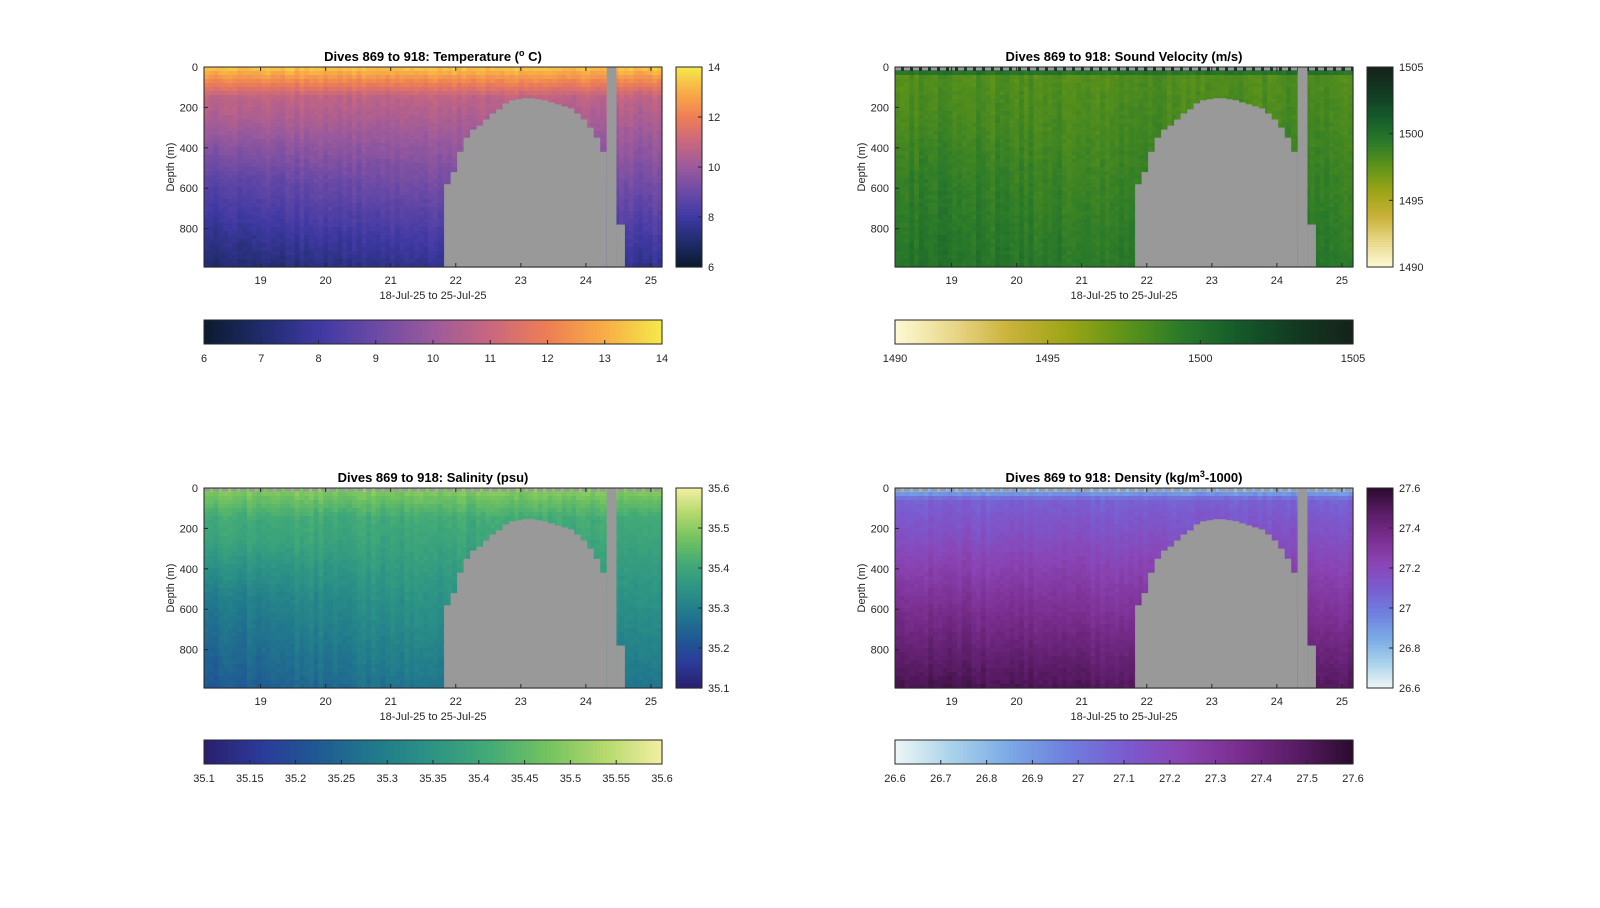 The width and height of the screenshot is (1600, 908). I want to click on colorbar-tick-label: 27.1, so click(1123, 779).